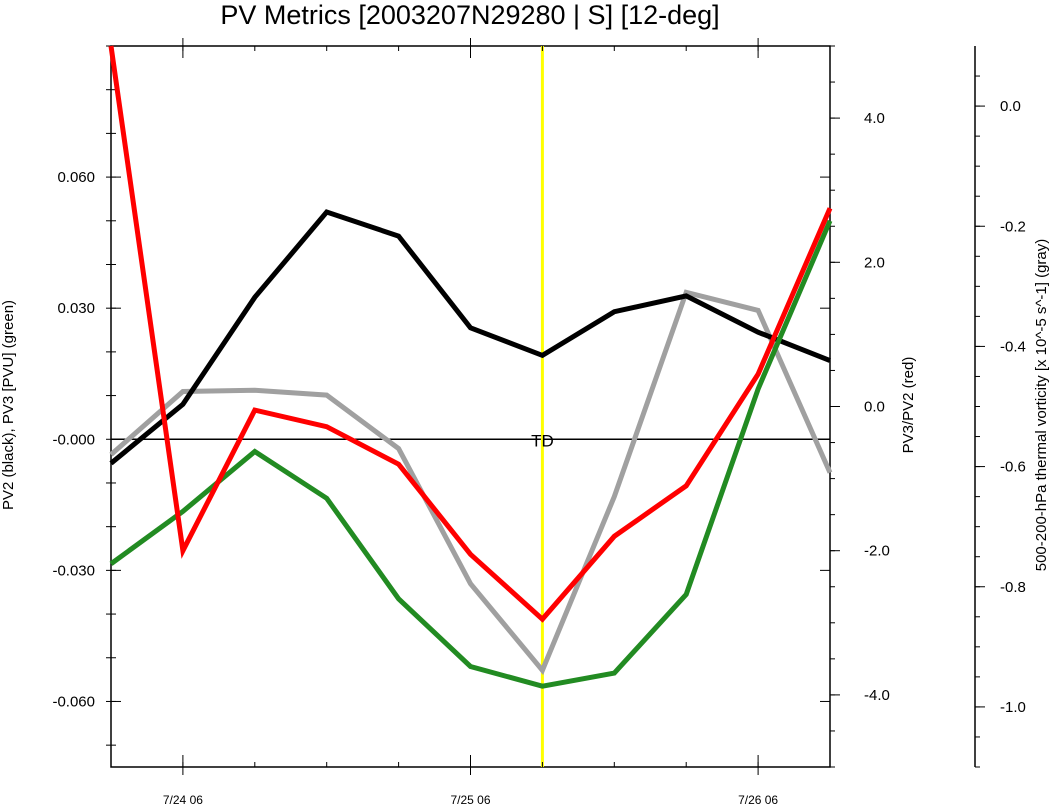 The height and width of the screenshot is (805, 1055). What do you see at coordinates (542, 440) in the screenshot?
I see `marker-label-td: TD` at bounding box center [542, 440].